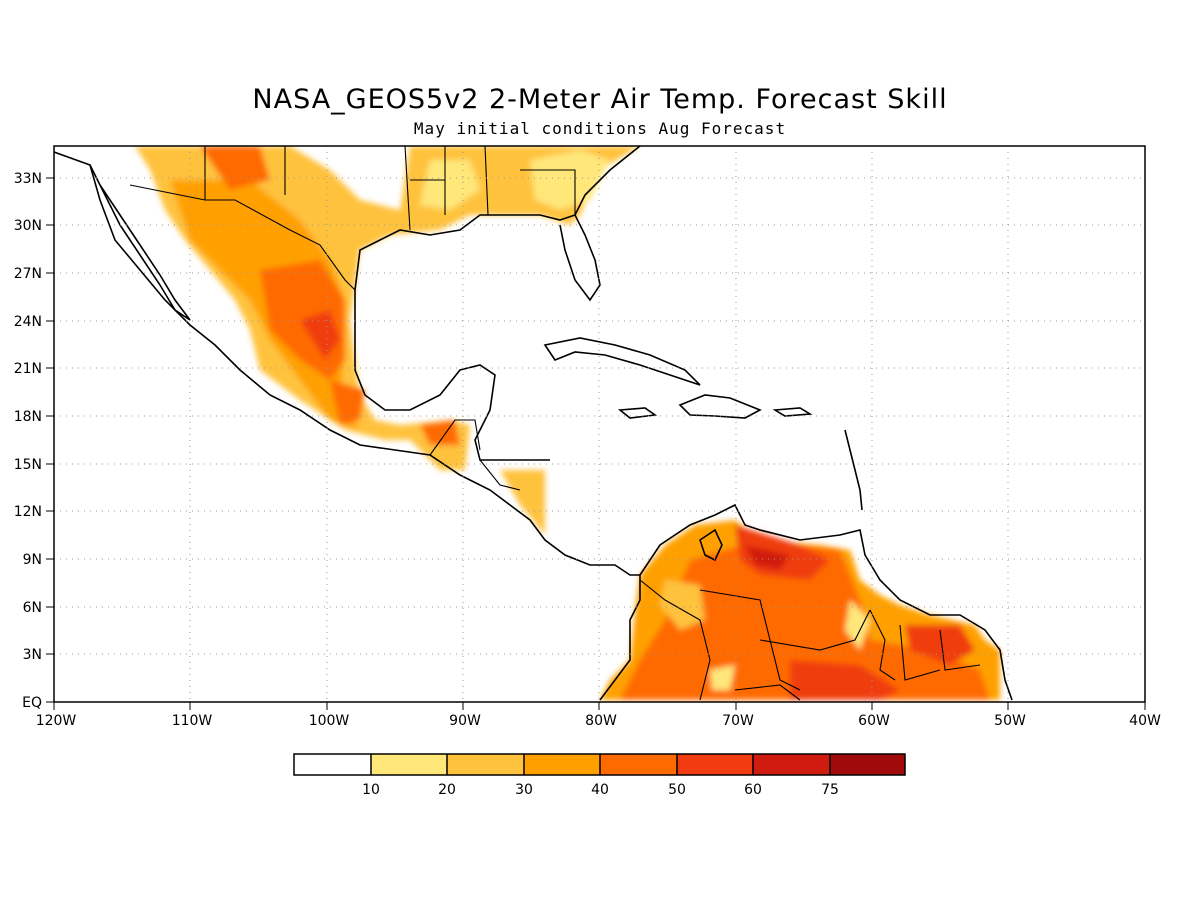 This screenshot has width=1200, height=900. I want to click on lon-label-80w: 80W, so click(601, 721).